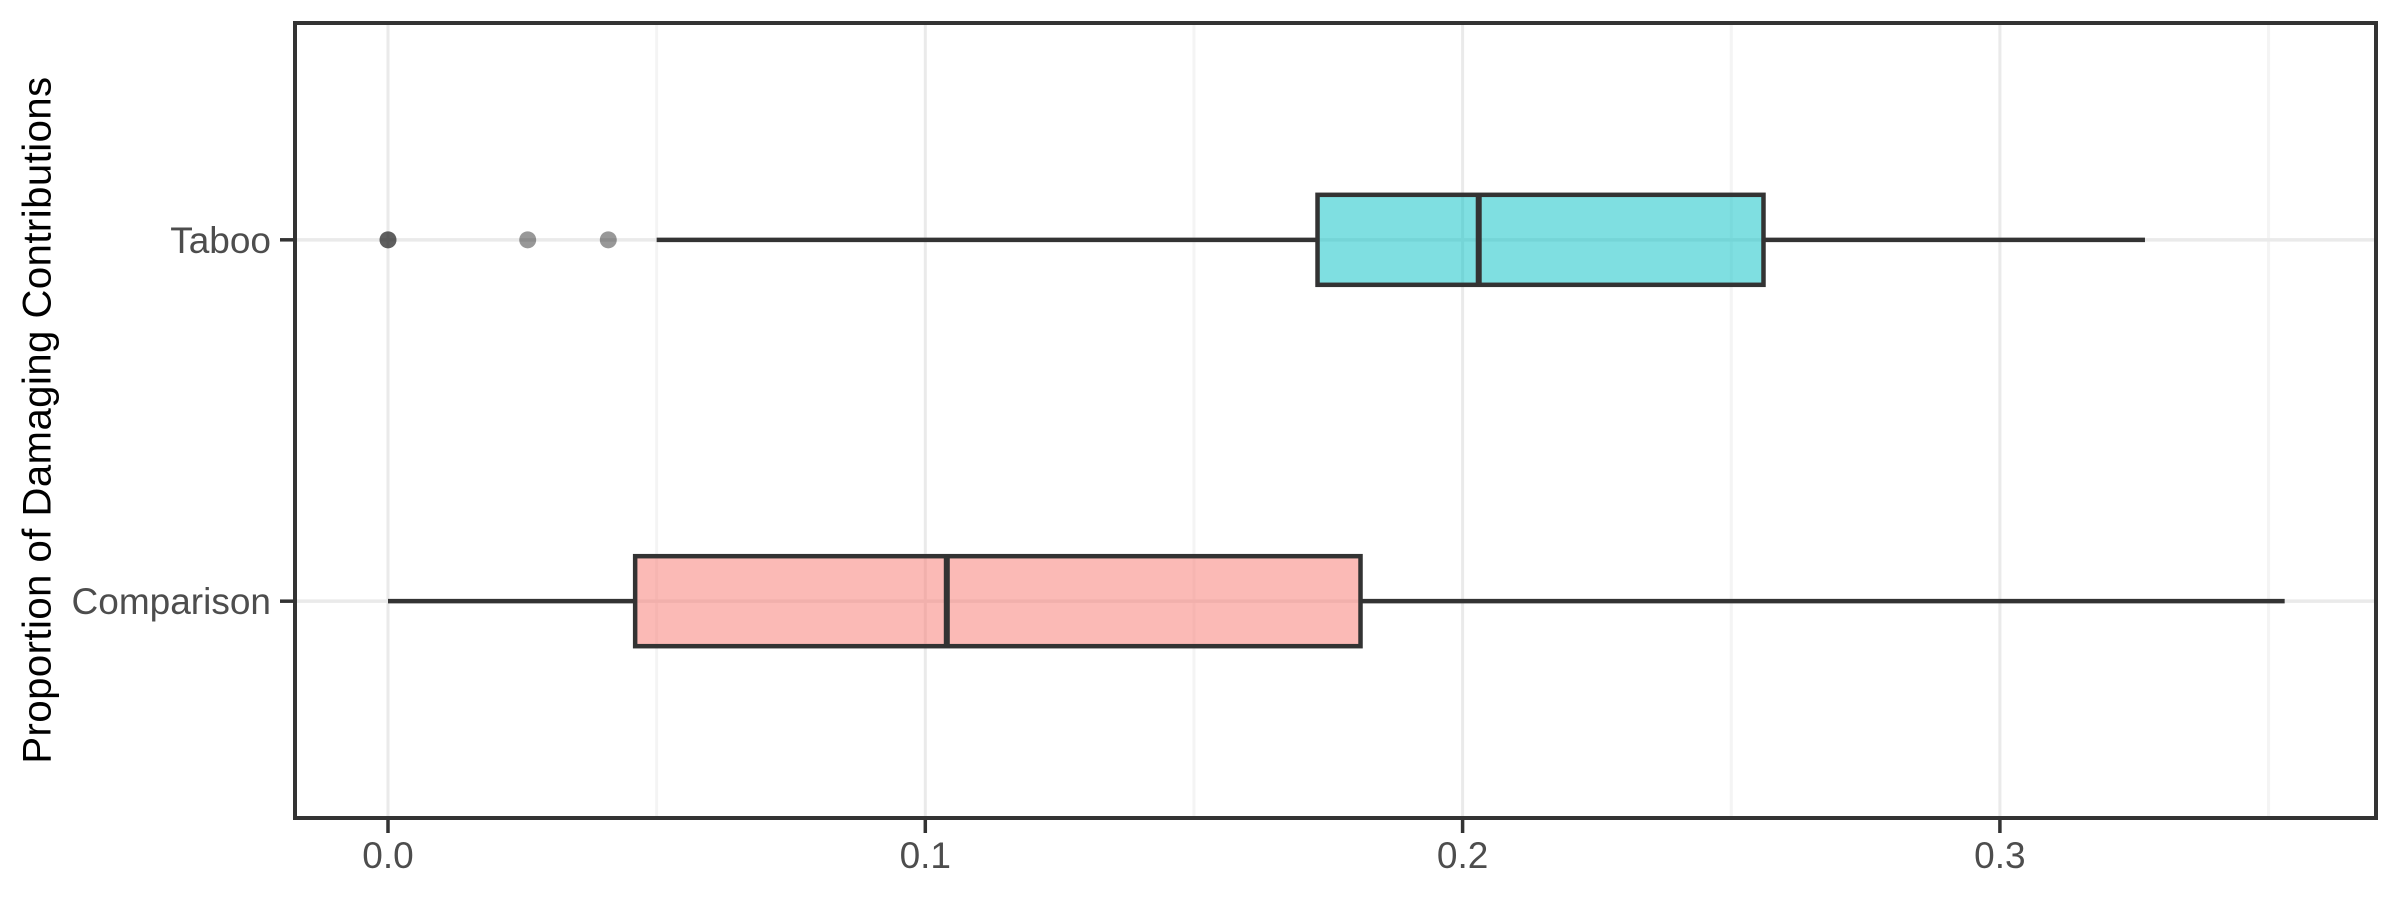 Image resolution: width=2400 pixels, height=900 pixels. What do you see at coordinates (220, 240) in the screenshot?
I see `y-tick-label-taboo: Taboo` at bounding box center [220, 240].